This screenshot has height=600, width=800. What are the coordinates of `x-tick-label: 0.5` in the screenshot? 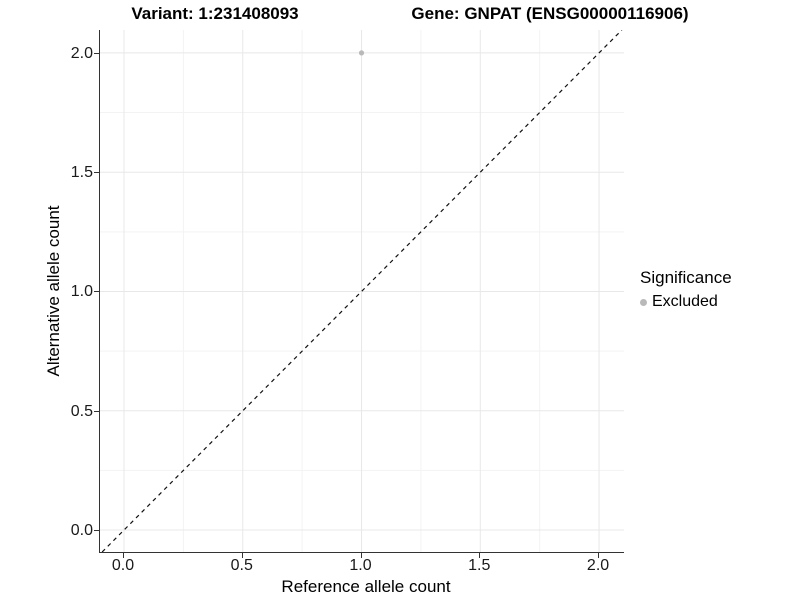 It's located at (241, 565).